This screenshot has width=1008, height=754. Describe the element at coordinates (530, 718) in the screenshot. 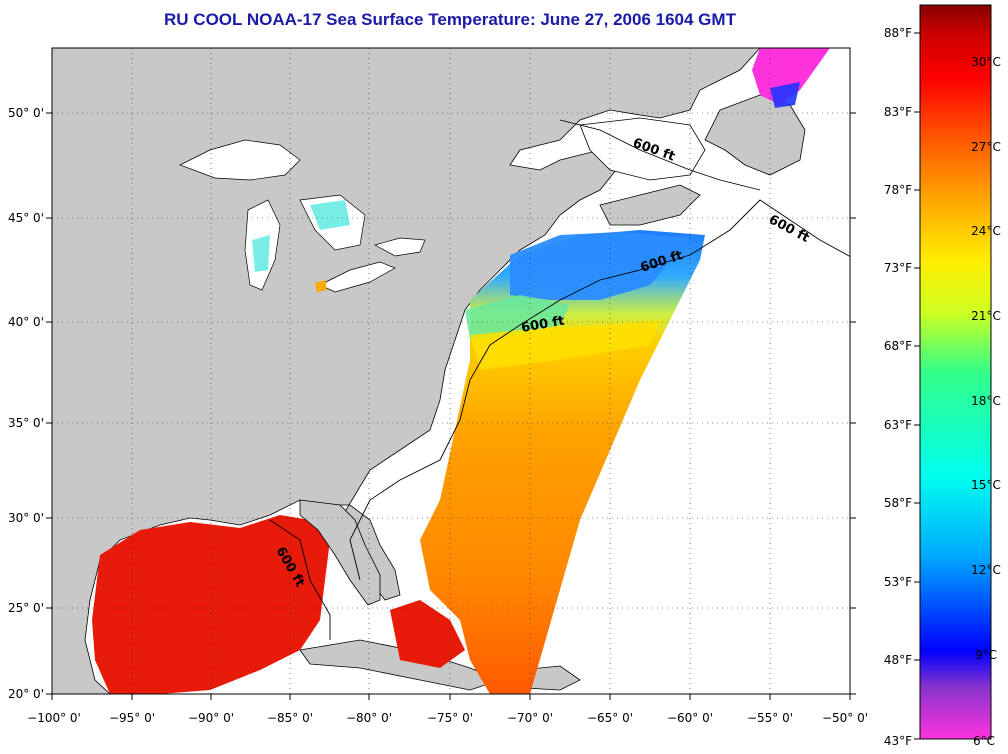

I see `lon-label-70: −70° 0'` at that location.